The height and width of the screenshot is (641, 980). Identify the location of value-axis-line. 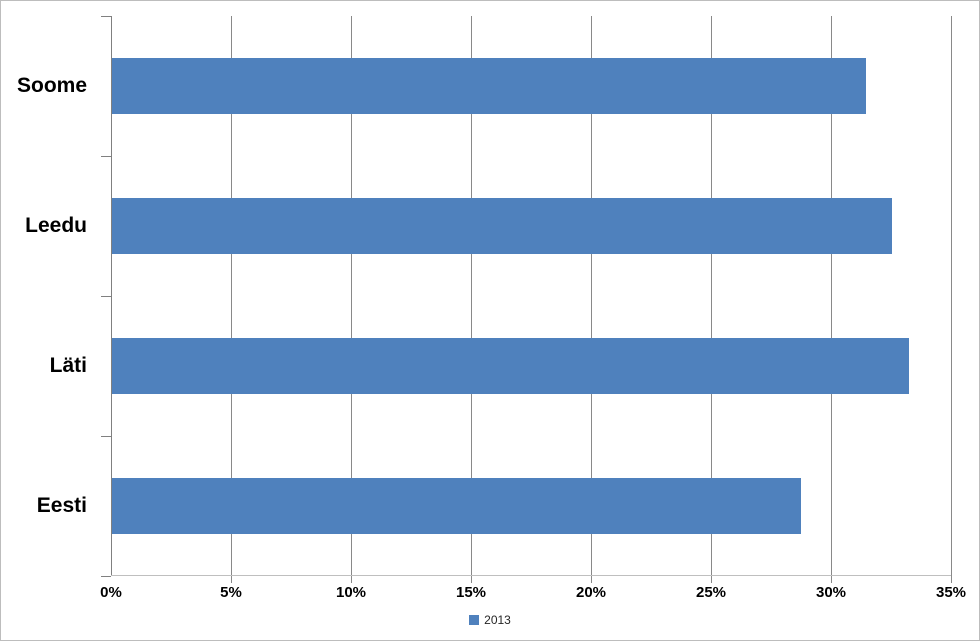
(531, 575).